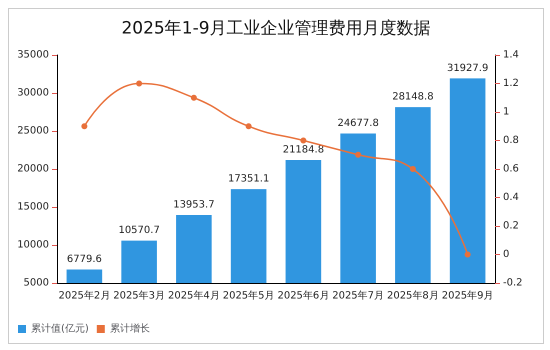 Image resolution: width=550 pixels, height=350 pixels. What do you see at coordinates (194, 204) in the screenshot?
I see `data-label: 13953.7` at bounding box center [194, 204].